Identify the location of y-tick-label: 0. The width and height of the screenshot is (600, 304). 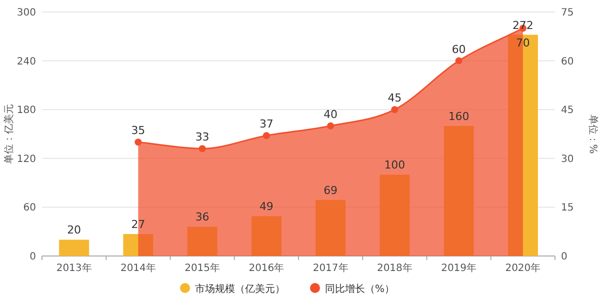
(33, 257).